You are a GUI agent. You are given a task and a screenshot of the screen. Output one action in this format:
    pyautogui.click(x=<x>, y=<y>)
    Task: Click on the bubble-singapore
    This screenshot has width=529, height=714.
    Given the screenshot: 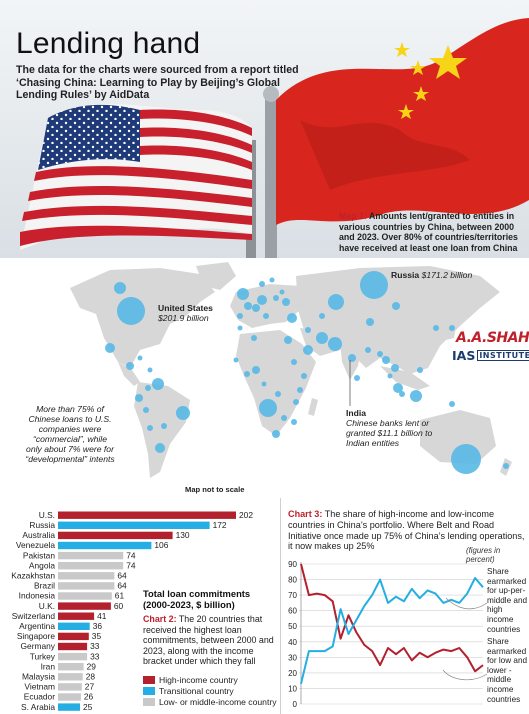 What is the action you would take?
    pyautogui.click(x=402, y=394)
    